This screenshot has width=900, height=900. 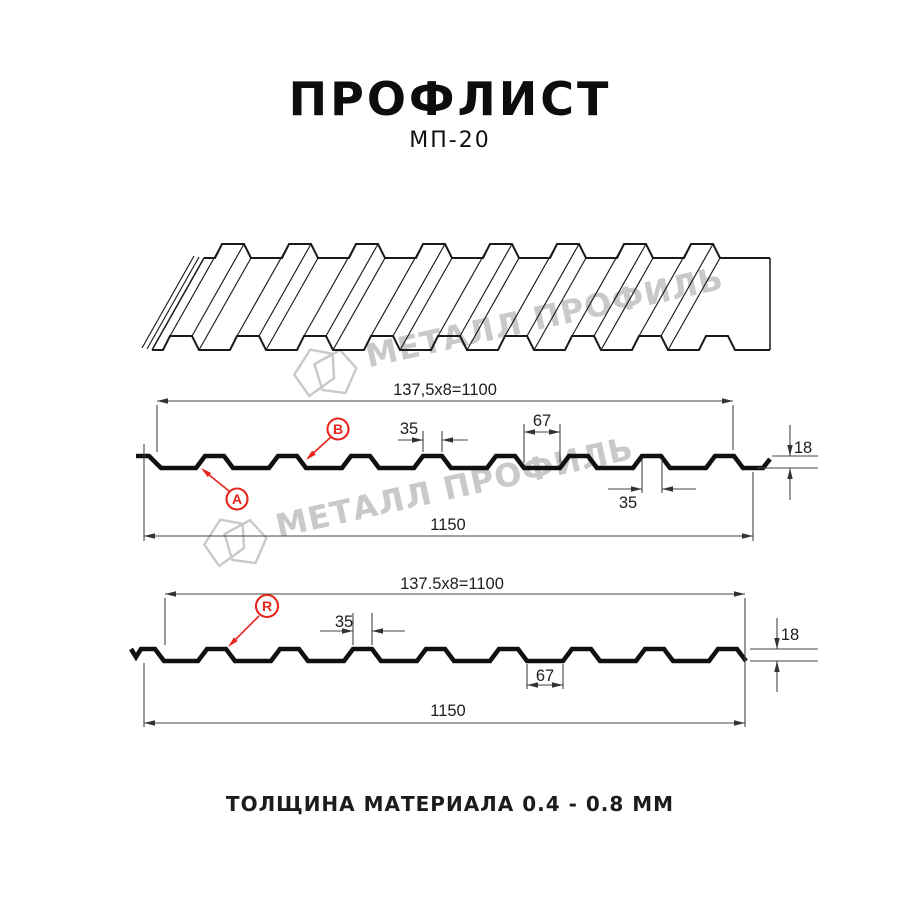 I want to click on dim-height-a: 18, so click(x=803, y=448).